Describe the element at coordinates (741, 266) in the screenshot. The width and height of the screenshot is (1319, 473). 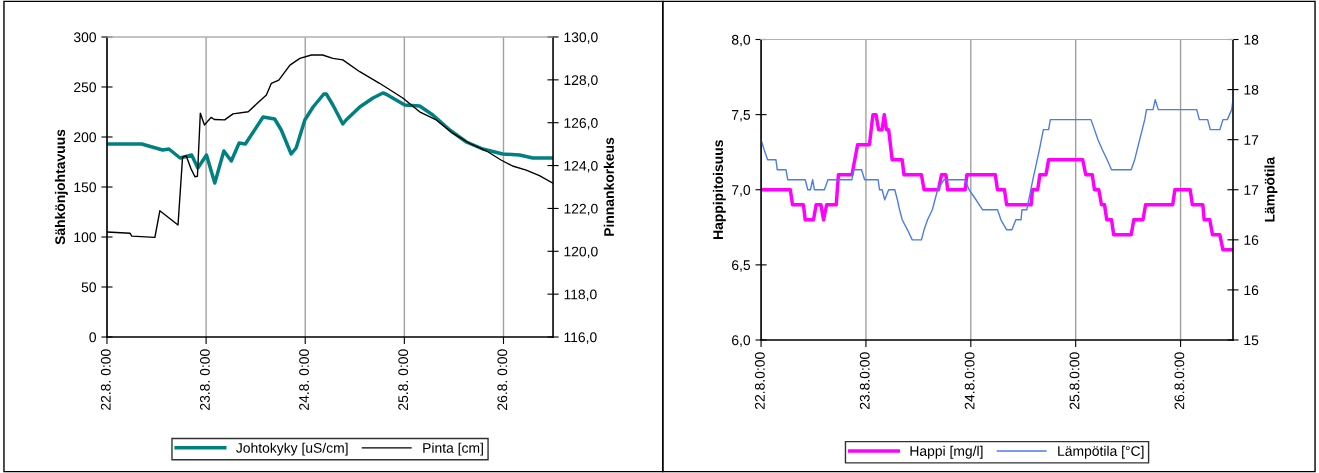
I see `y-tick-label: 6,5` at that location.